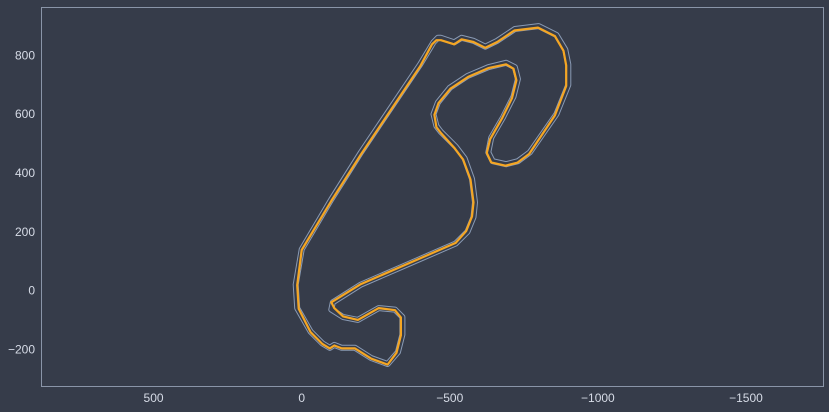 The width and height of the screenshot is (829, 412). I want to click on y-tick-label: −200, so click(21, 349).